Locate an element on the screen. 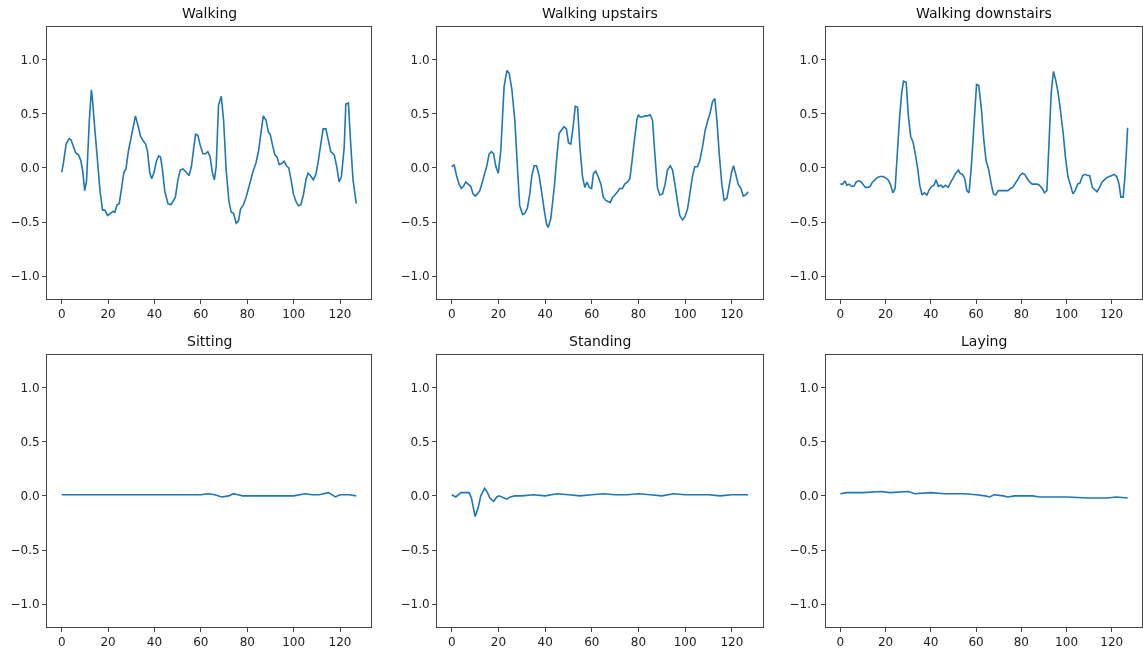 This screenshot has width=1143, height=652. chart-title: Standing is located at coordinates (600, 341).